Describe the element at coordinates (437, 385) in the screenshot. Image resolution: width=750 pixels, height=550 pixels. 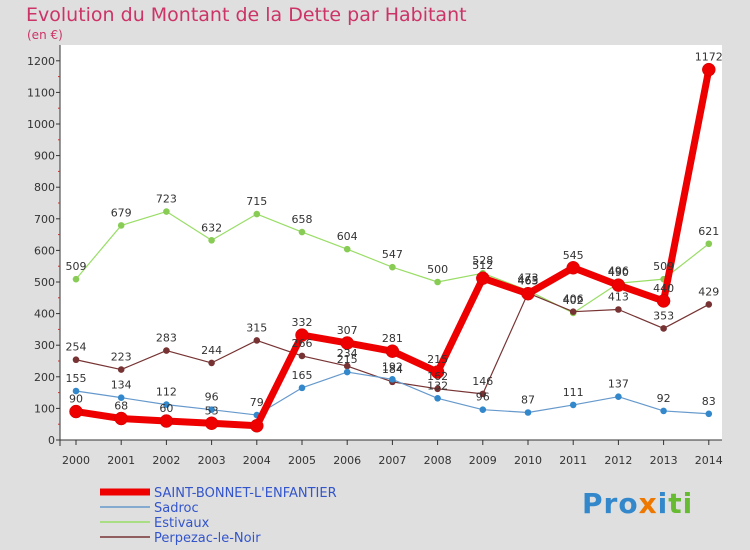
I see `data-label: 132` at that location.